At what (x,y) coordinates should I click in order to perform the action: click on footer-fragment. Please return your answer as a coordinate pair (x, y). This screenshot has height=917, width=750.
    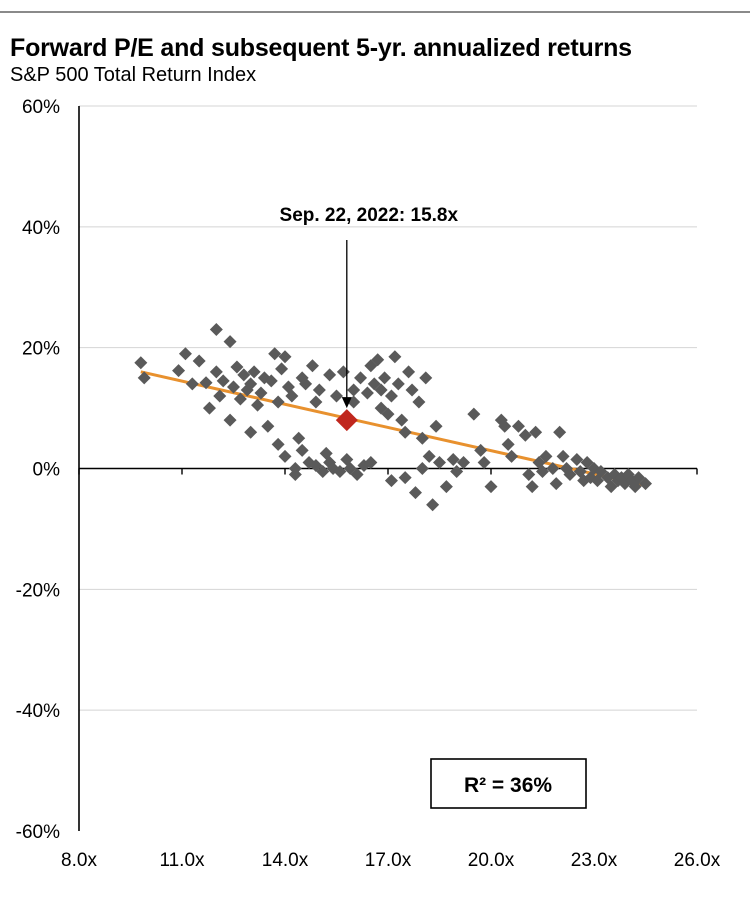
    Looking at the image, I should click on (30, 911).